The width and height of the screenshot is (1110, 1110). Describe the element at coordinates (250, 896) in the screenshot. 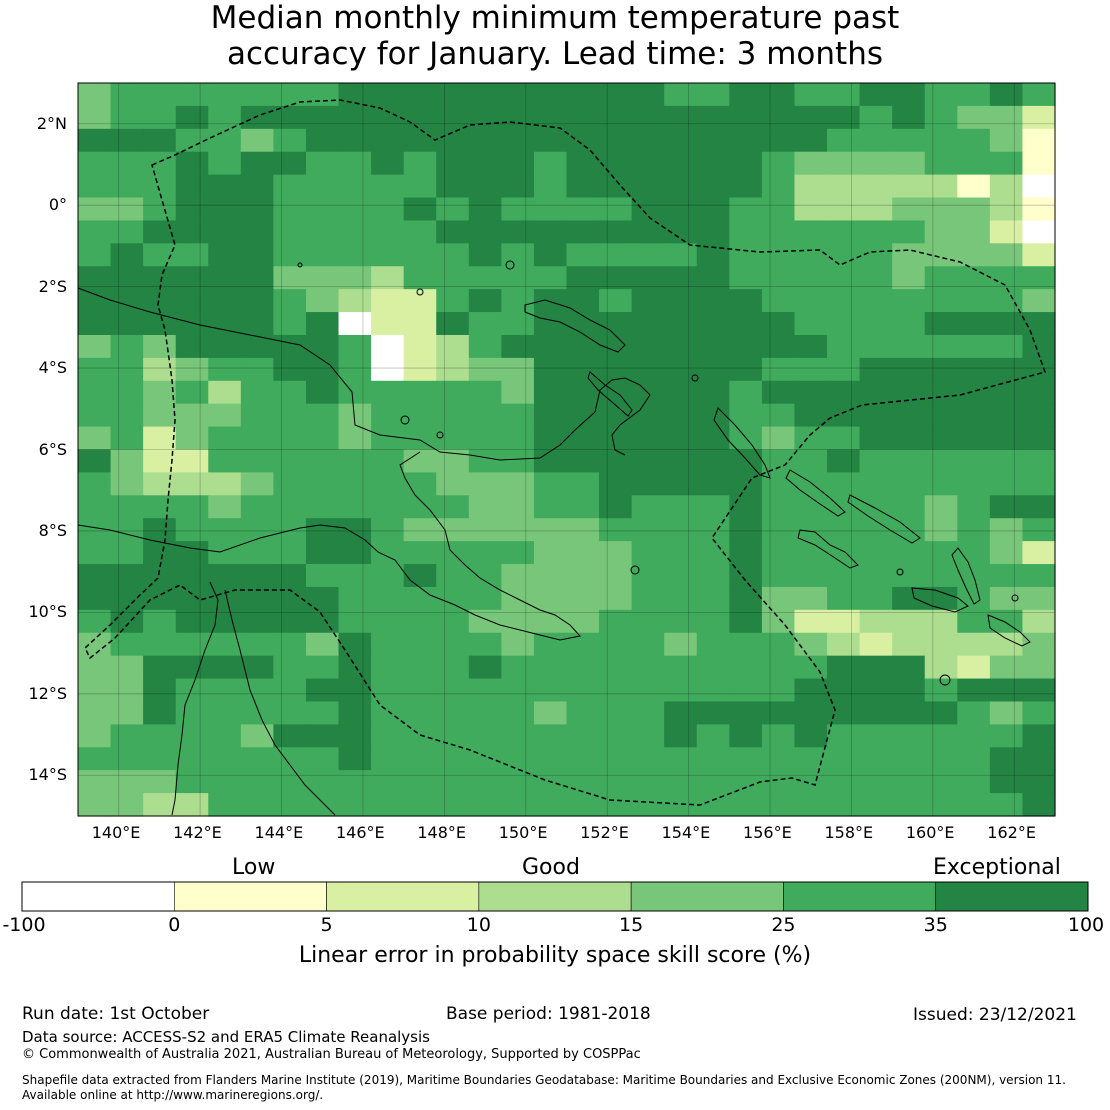

I see `colorbar-segment` at that location.